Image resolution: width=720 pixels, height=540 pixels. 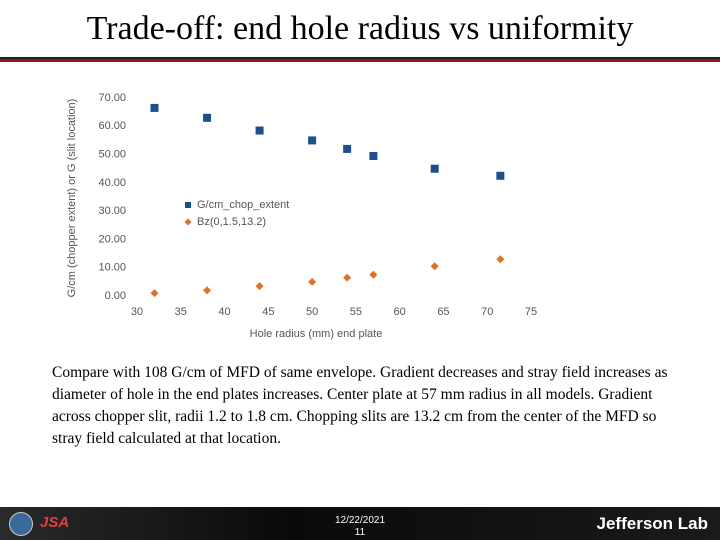 What do you see at coordinates (268, 312) in the screenshot?
I see `x-tick-label: 45` at bounding box center [268, 312].